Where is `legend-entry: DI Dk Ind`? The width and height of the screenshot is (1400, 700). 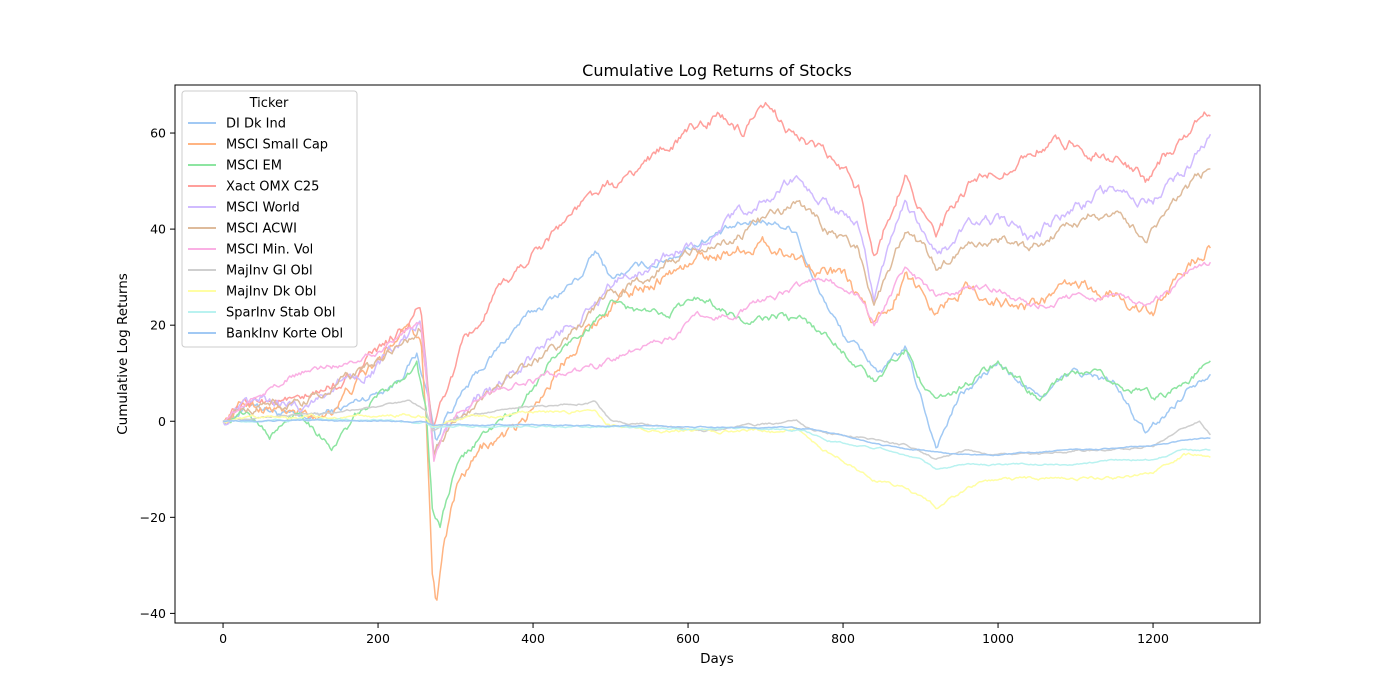
legend-entry: DI Dk Ind is located at coordinates (237, 124).